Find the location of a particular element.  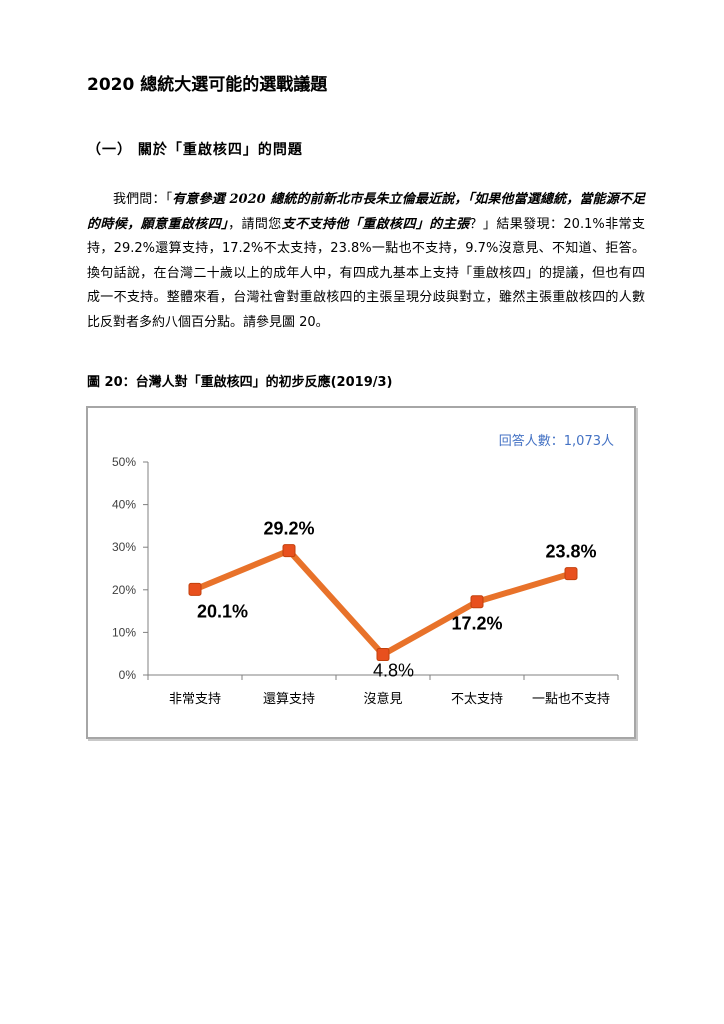

data-label: 23.8% is located at coordinates (570, 552).